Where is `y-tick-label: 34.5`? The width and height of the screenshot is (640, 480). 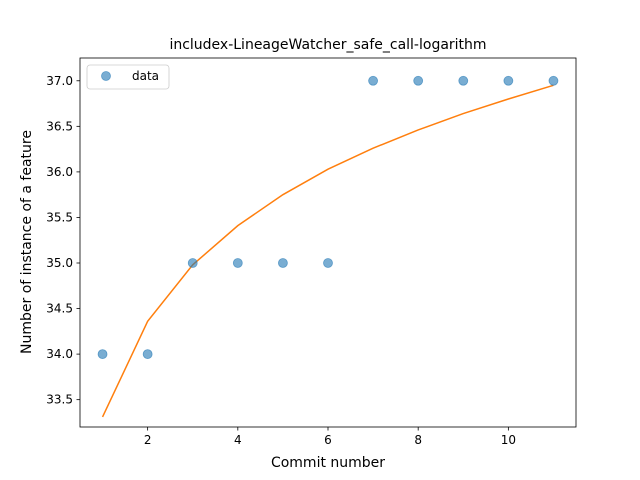
y-tick-label: 34.5 is located at coordinates (59, 309).